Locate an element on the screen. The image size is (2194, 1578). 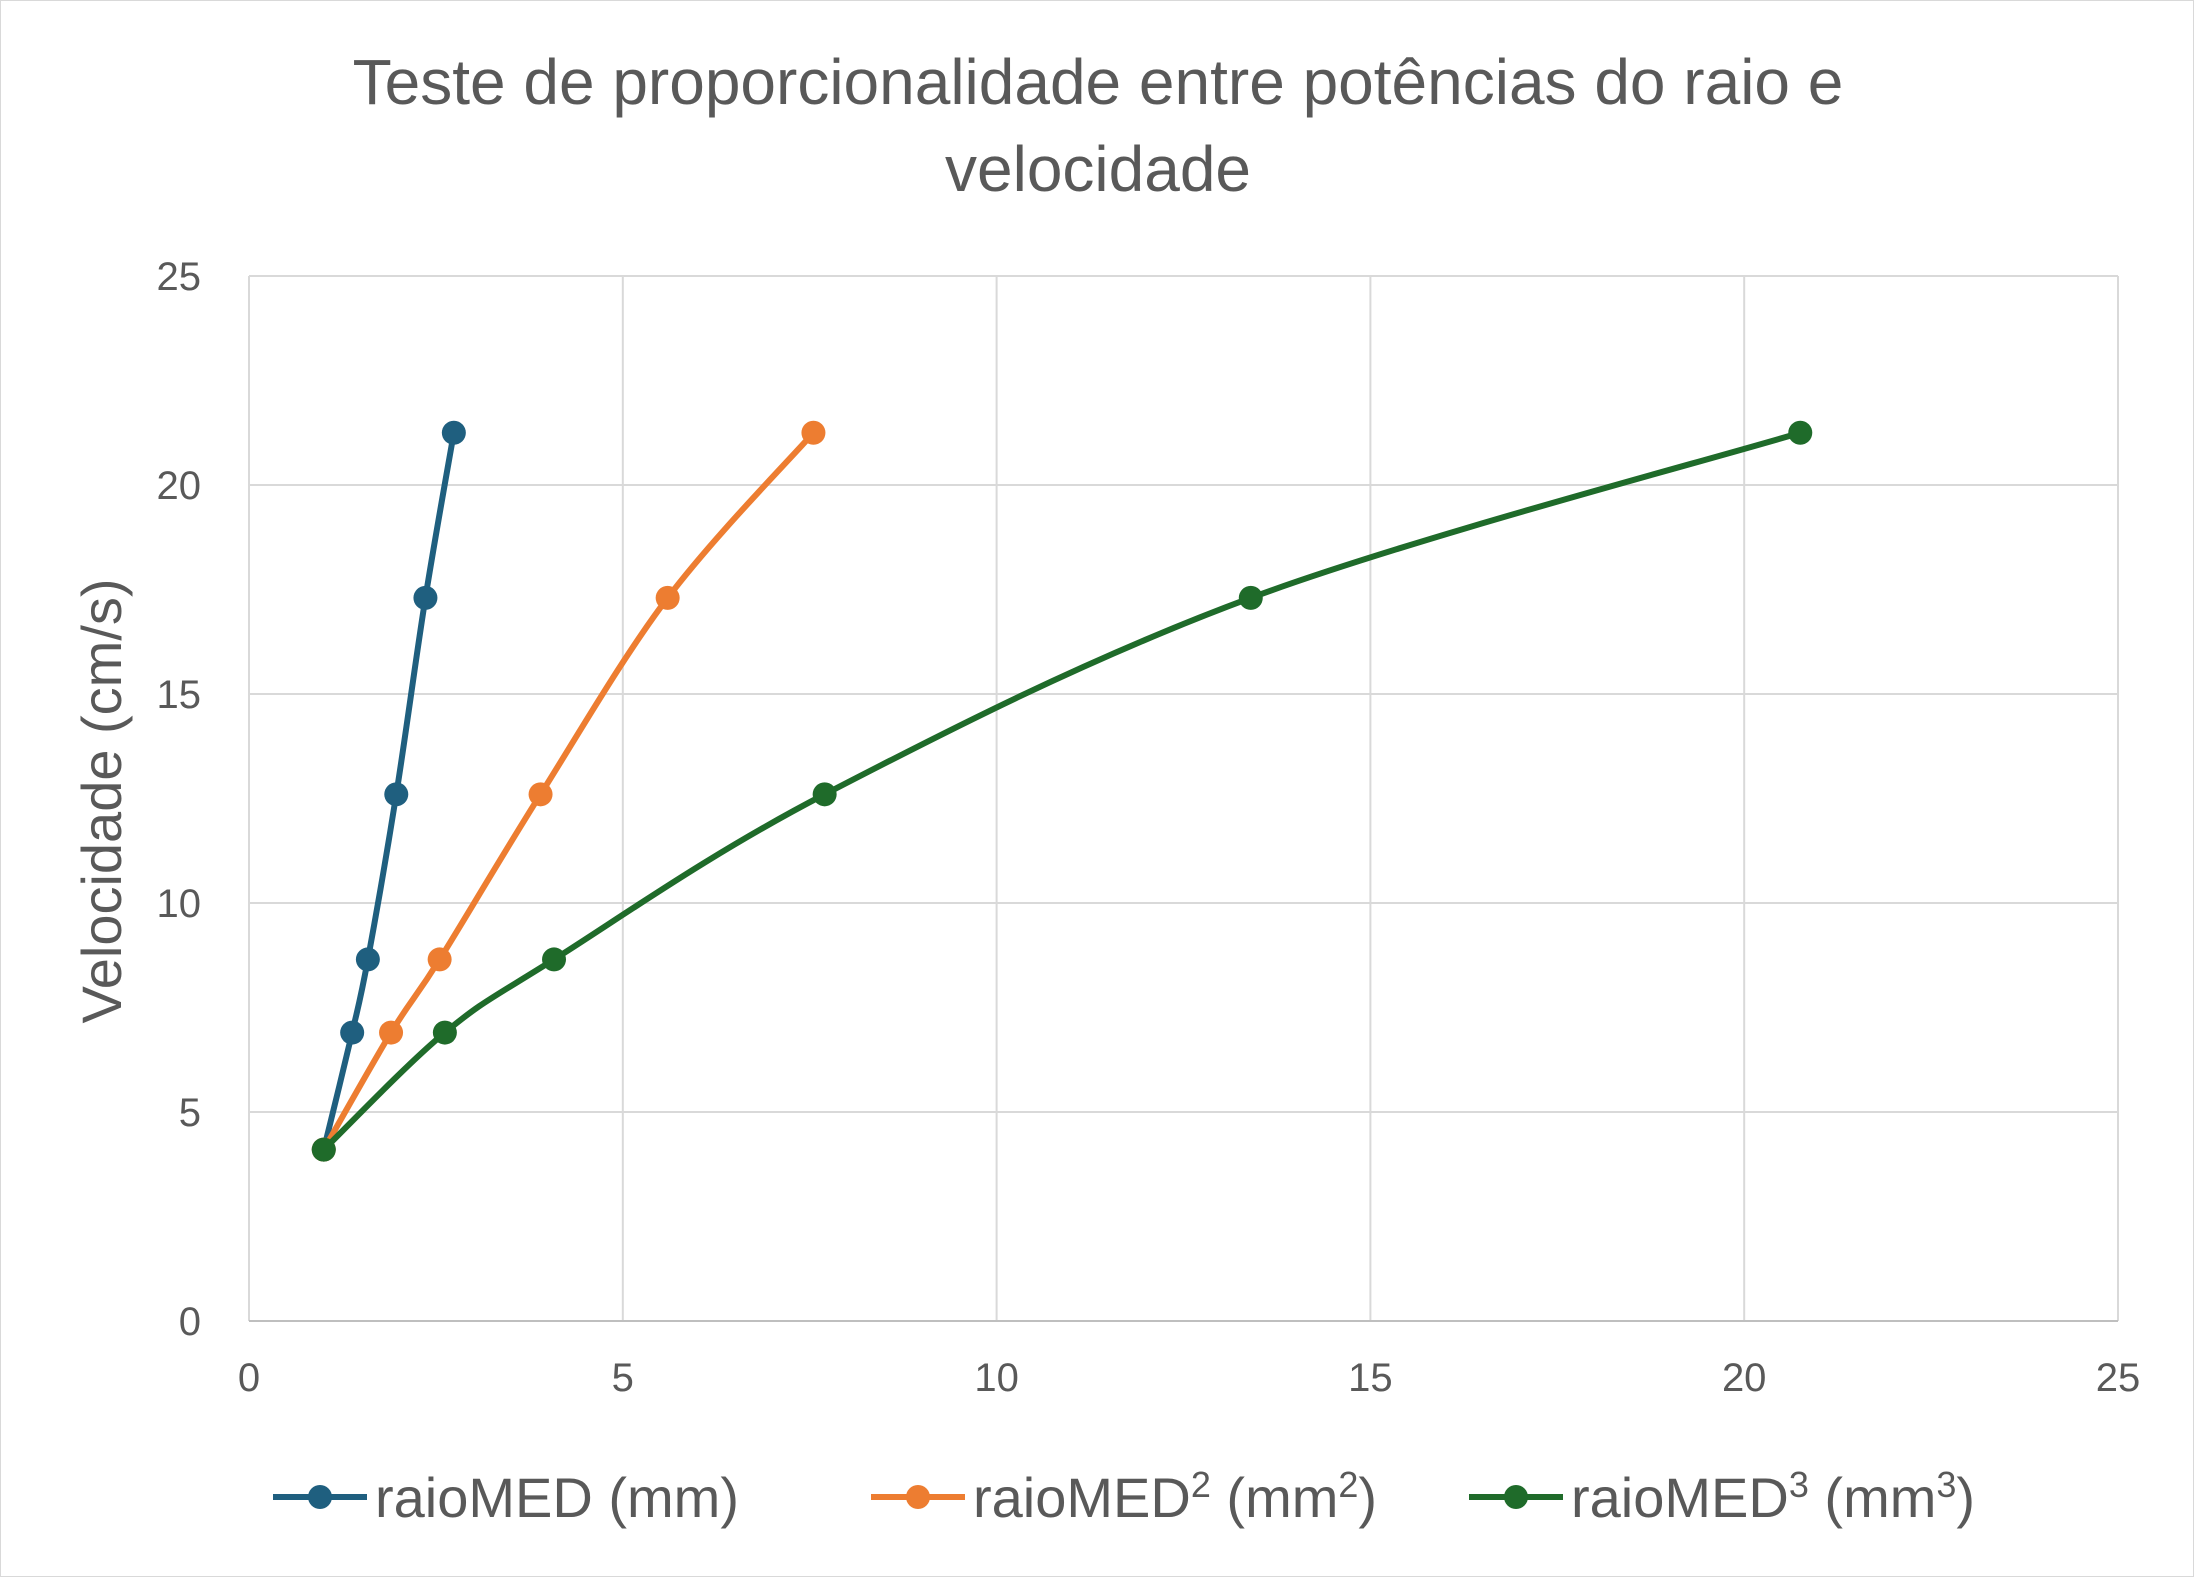
legend-item-1: raioMED (mm) is located at coordinates (506, 1497).